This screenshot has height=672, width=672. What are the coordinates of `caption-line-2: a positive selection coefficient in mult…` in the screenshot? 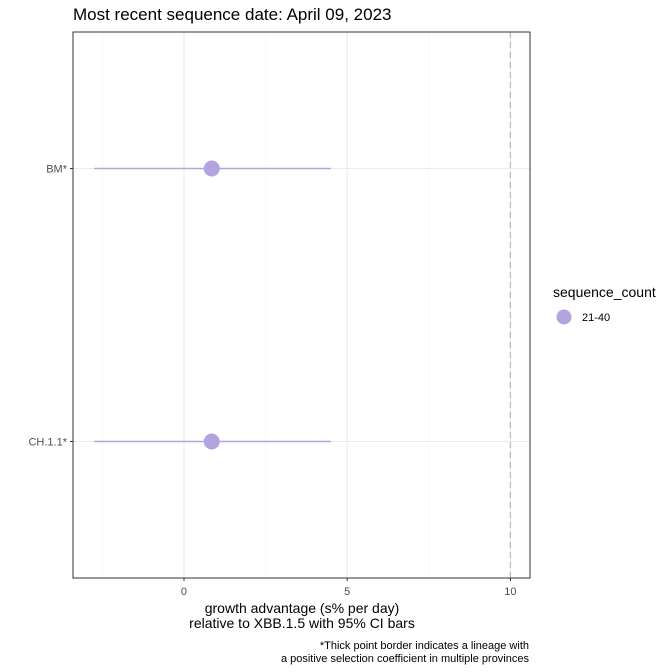 It's located at (405, 659).